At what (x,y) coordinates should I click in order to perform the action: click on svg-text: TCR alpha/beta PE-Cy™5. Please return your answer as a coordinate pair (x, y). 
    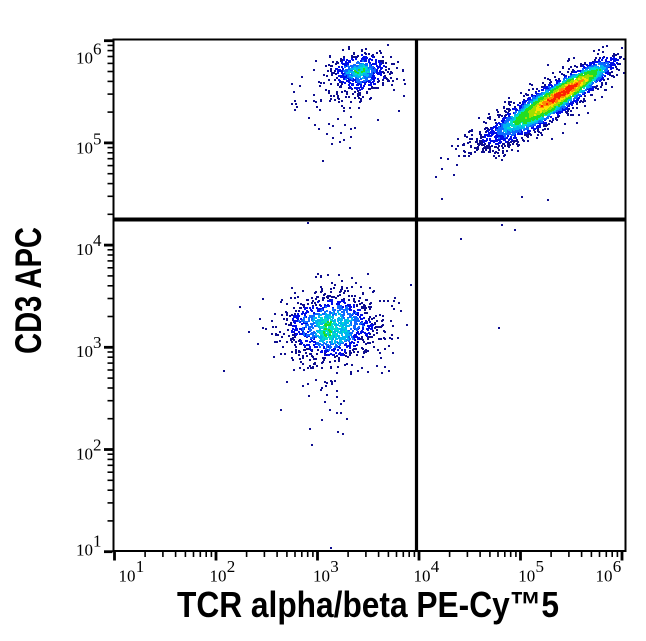
    Looking at the image, I should click on (368, 604).